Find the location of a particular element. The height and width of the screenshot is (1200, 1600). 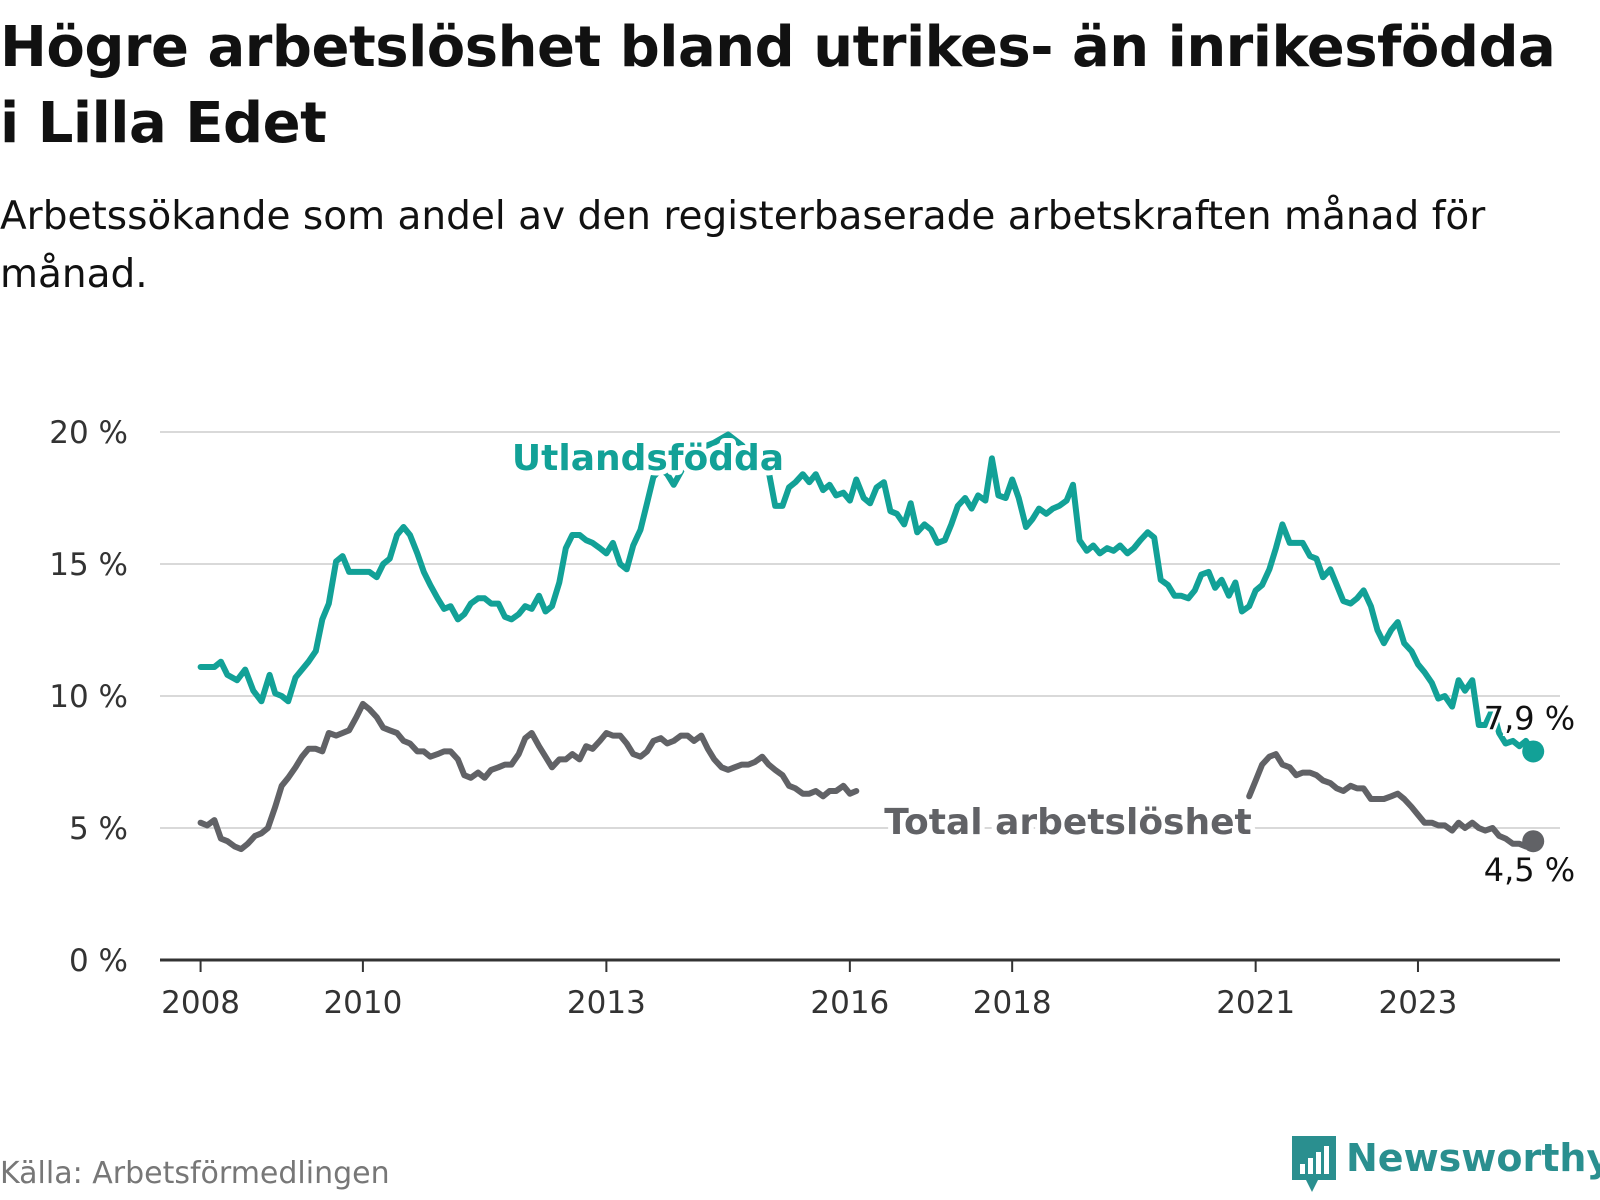

x-tick-label: 2010 is located at coordinates (362, 1003).